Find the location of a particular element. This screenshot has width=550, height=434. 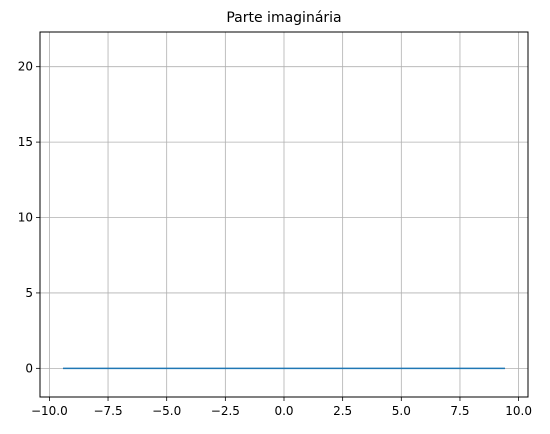

x-tick-label: 7.5 is located at coordinates (459, 411).